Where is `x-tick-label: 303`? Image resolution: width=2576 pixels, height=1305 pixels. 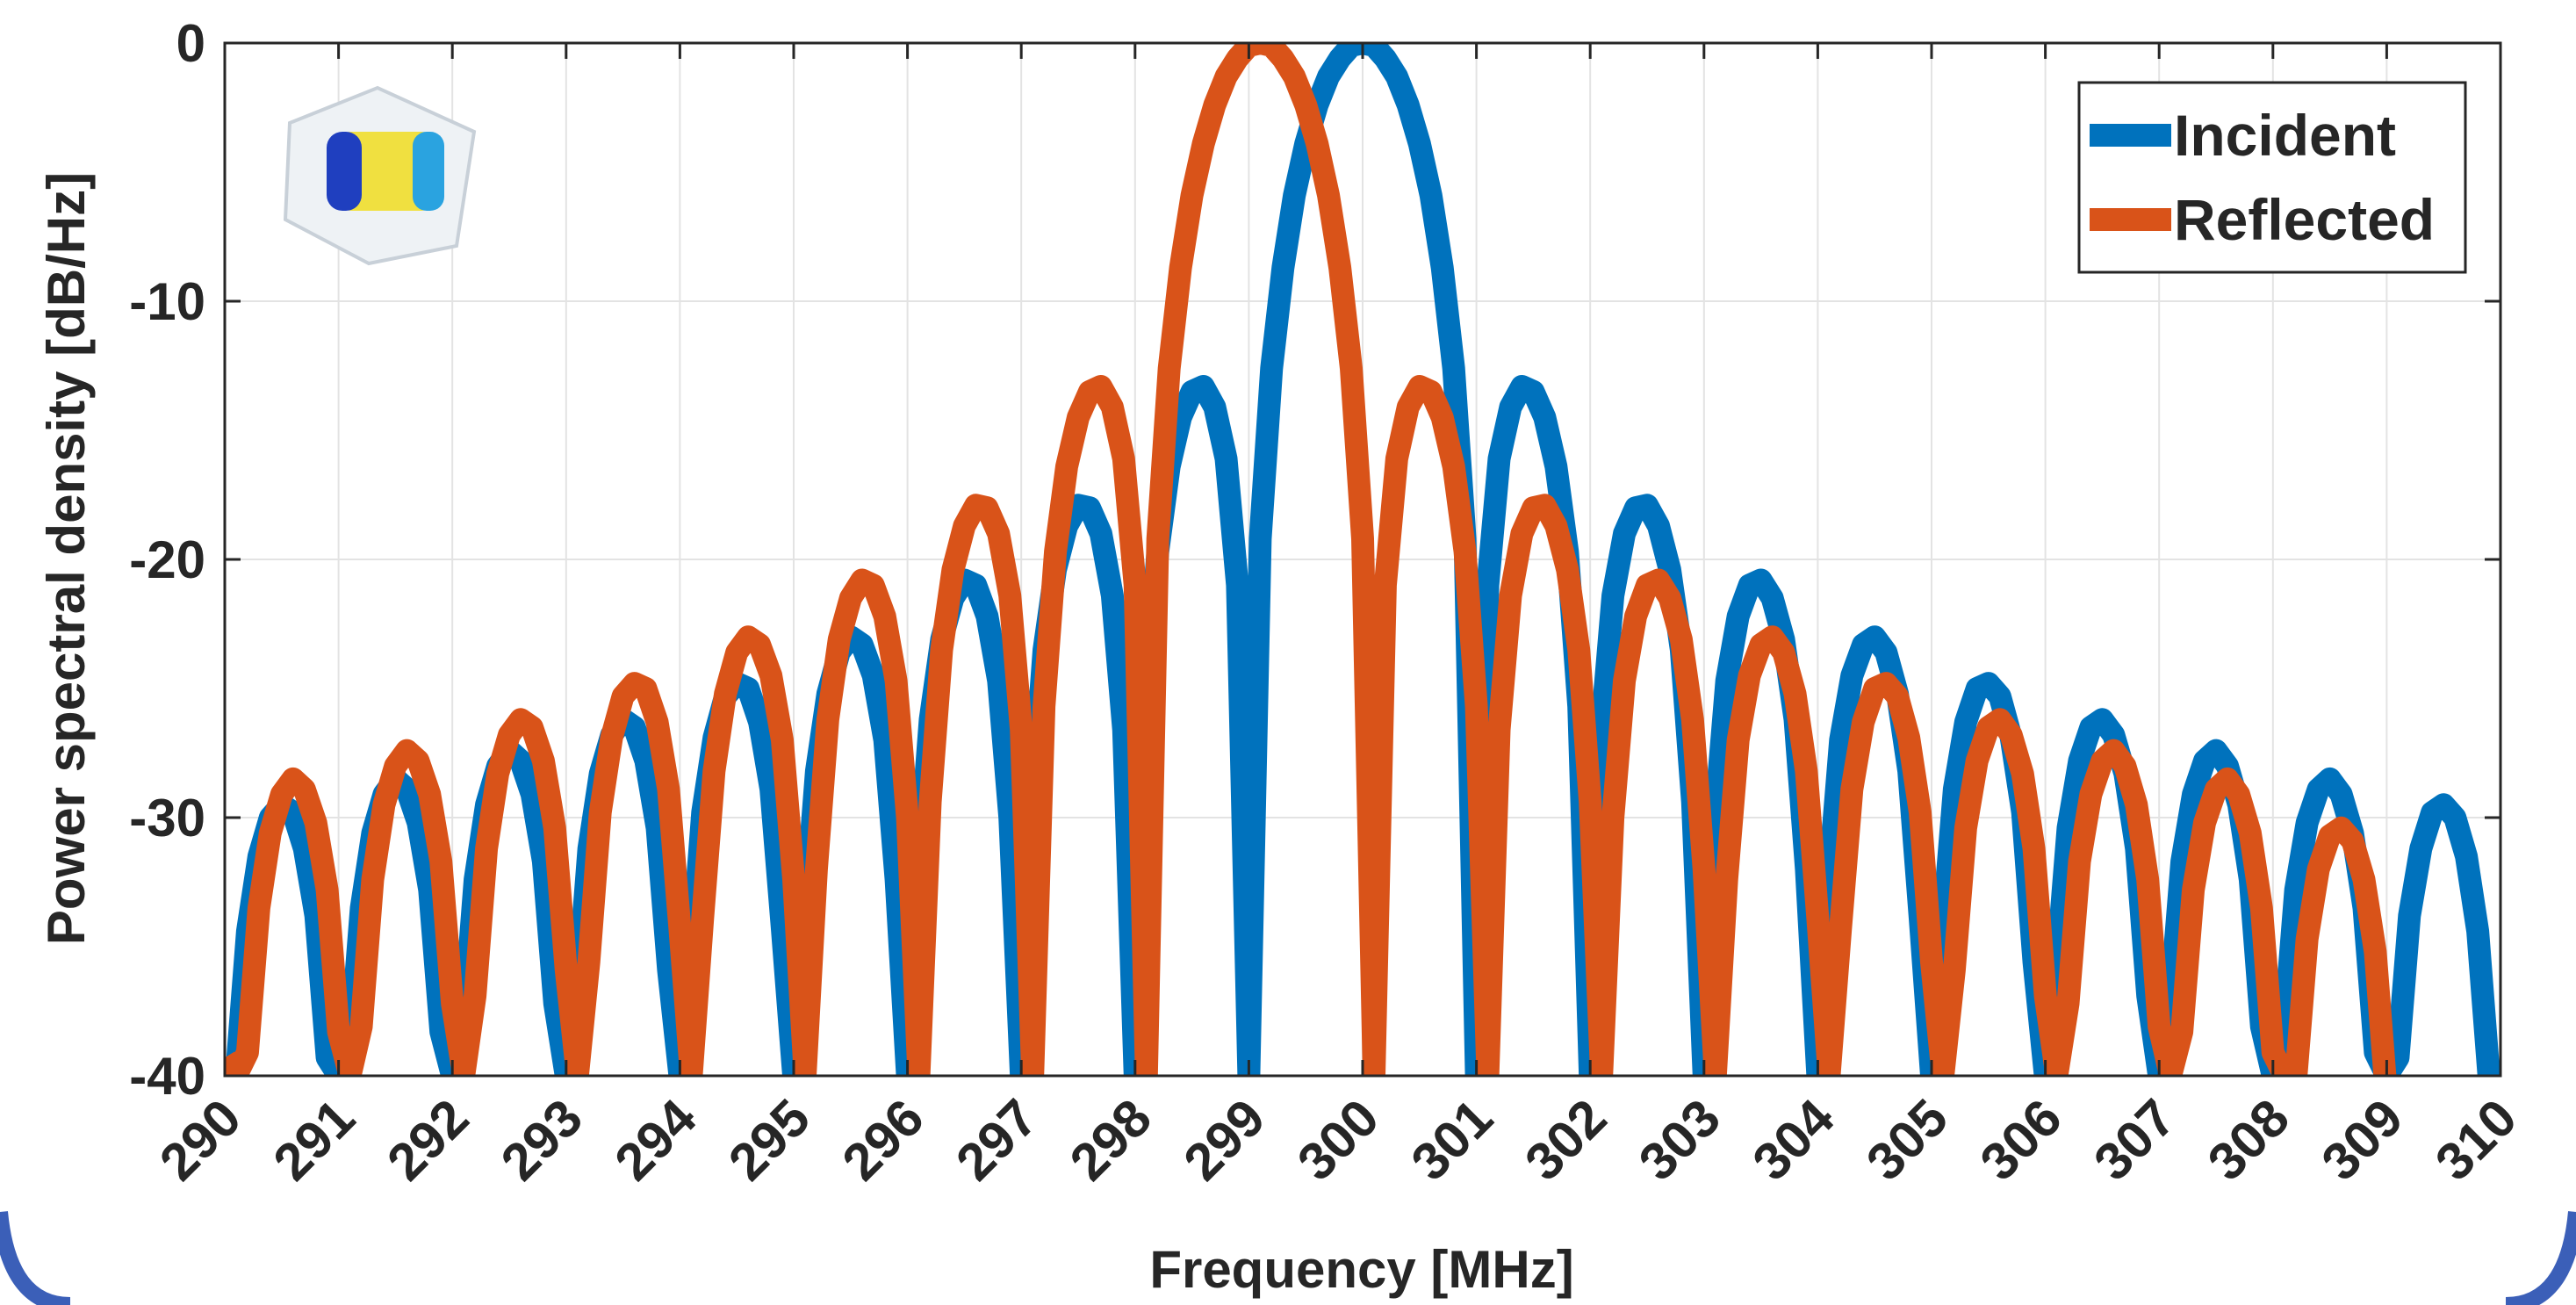 x-tick-label: 303 is located at coordinates (1679, 1140).